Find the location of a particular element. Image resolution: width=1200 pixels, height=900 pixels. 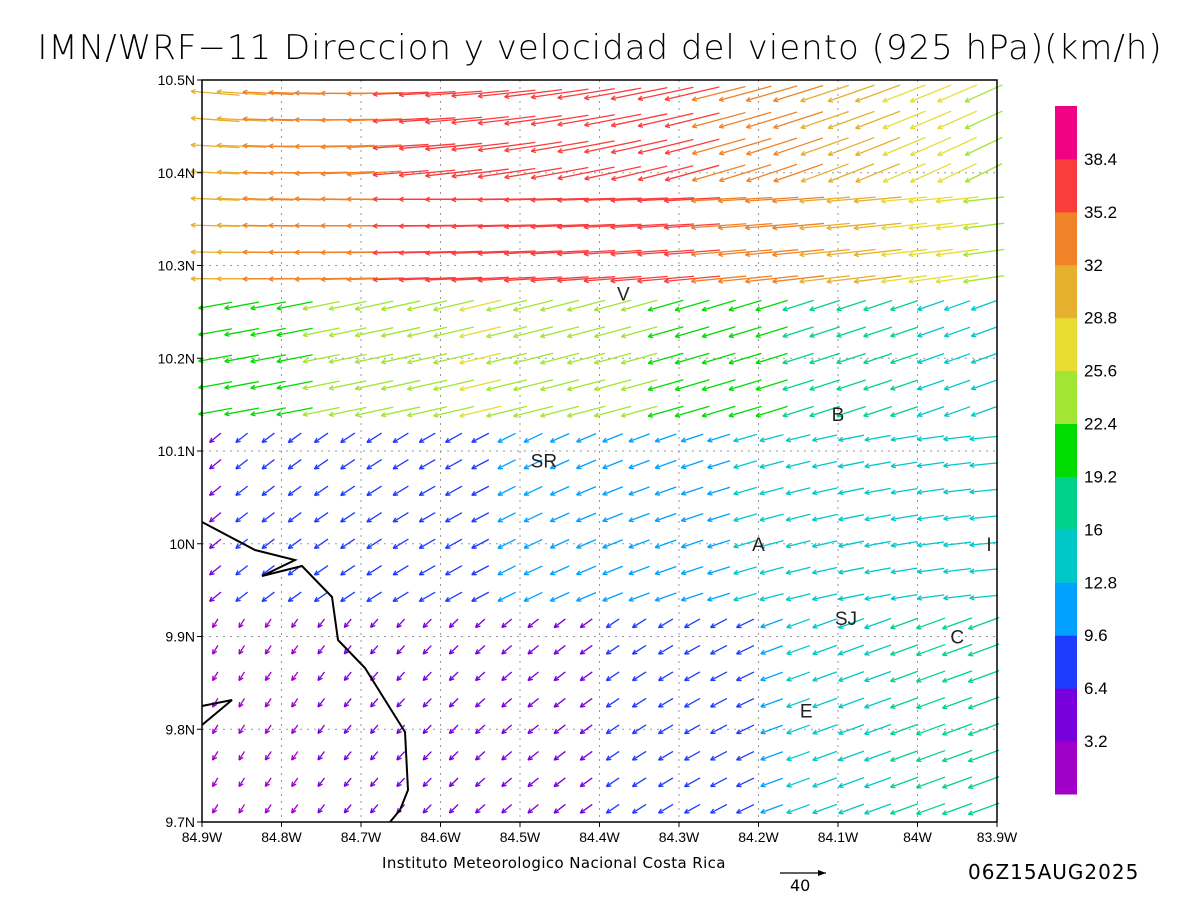

colorbar-label: 25.6 is located at coordinates (1100, 371).